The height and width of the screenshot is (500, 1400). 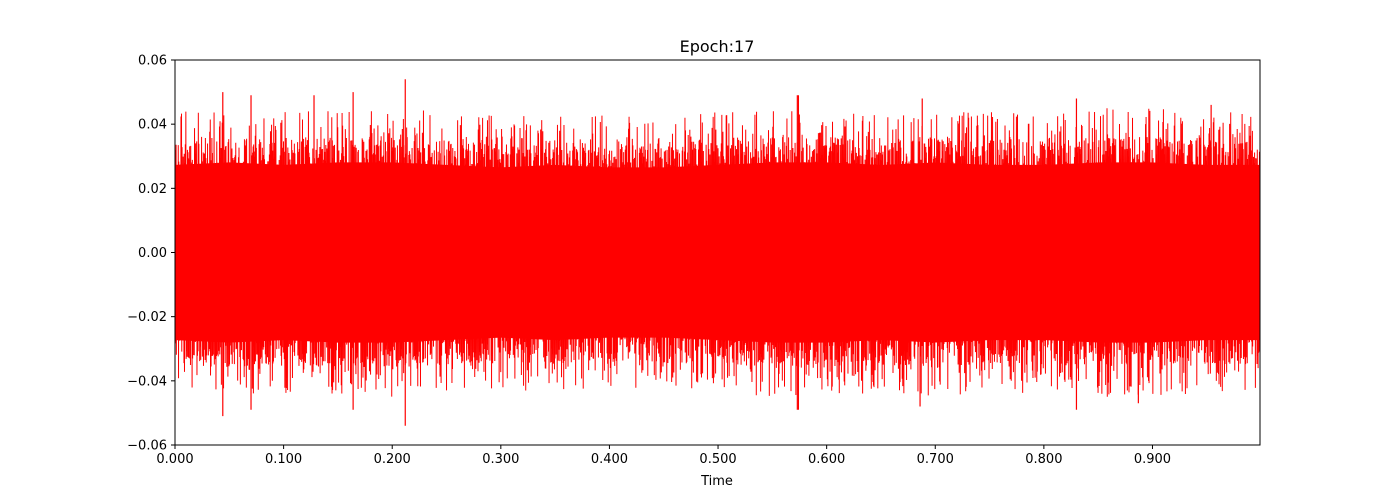 What do you see at coordinates (500, 459) in the screenshot?
I see `x-tick-label: 0.300` at bounding box center [500, 459].